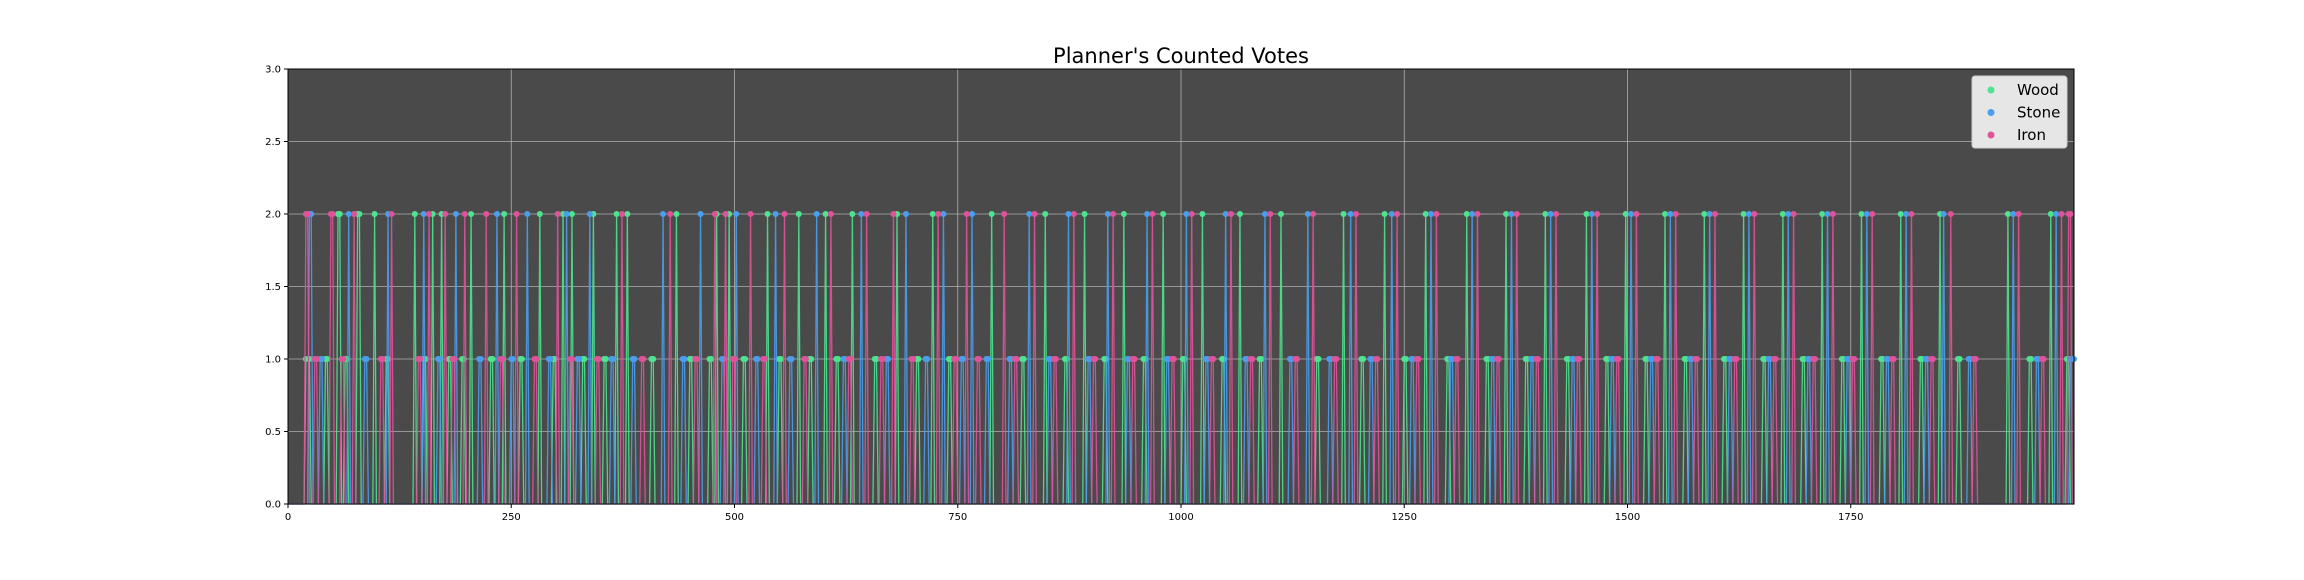 This screenshot has width=2304, height=580. What do you see at coordinates (273, 360) in the screenshot?
I see `y-tick-label: 1.0` at bounding box center [273, 360].